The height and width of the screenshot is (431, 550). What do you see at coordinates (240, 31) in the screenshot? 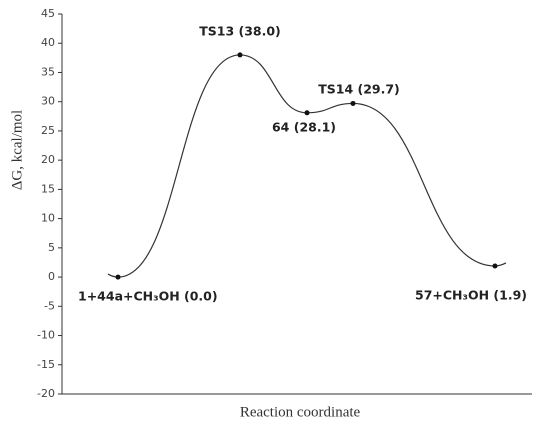
I see `point-label: TS13 (38.0)` at bounding box center [240, 31].